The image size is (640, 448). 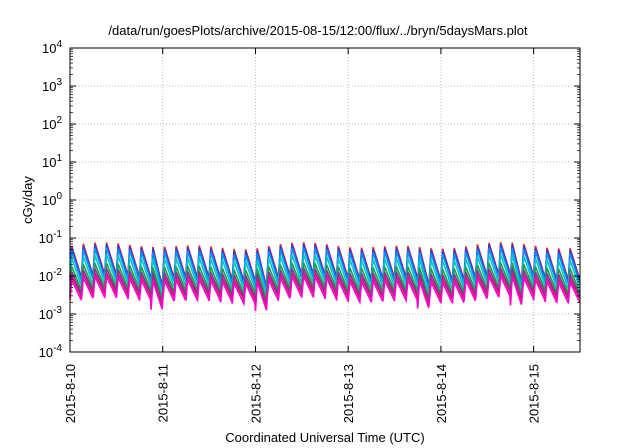 I want to click on y-tick-label: 10⁻³, so click(x=51, y=313).